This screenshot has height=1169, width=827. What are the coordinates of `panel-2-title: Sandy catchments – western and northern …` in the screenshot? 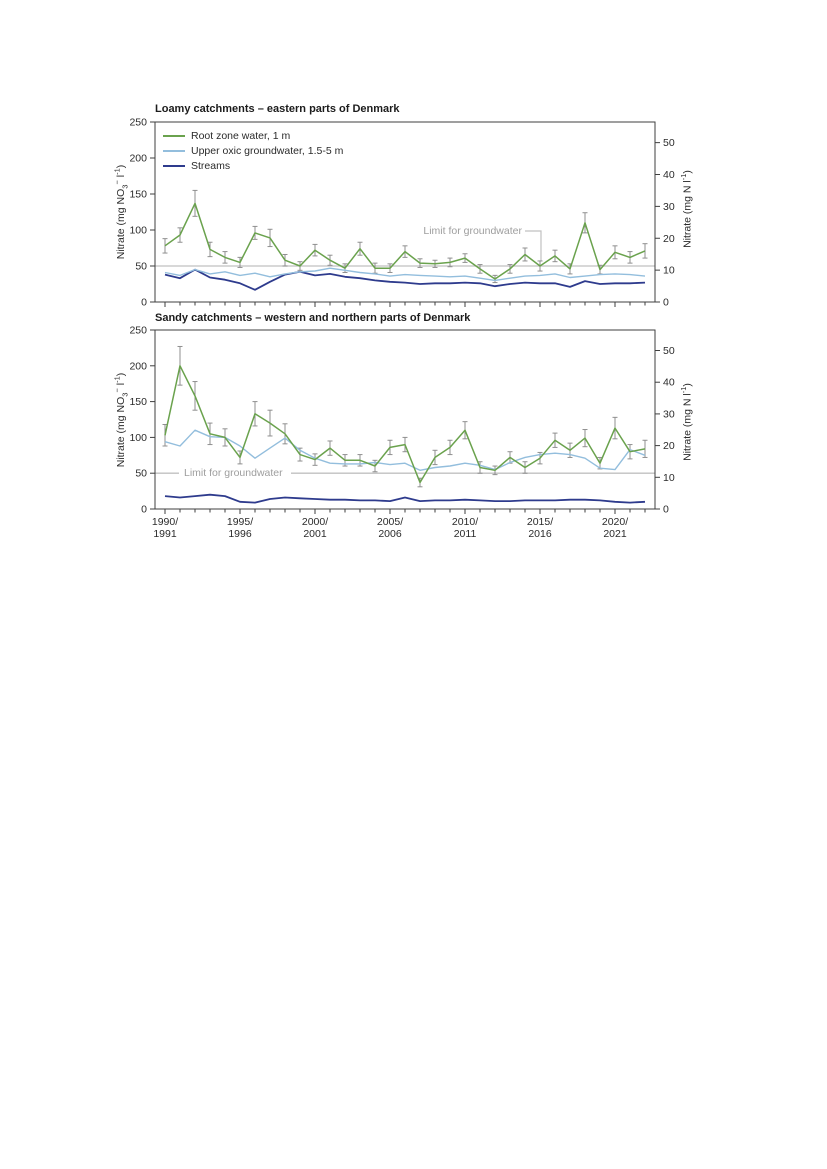 It's located at (313, 318).